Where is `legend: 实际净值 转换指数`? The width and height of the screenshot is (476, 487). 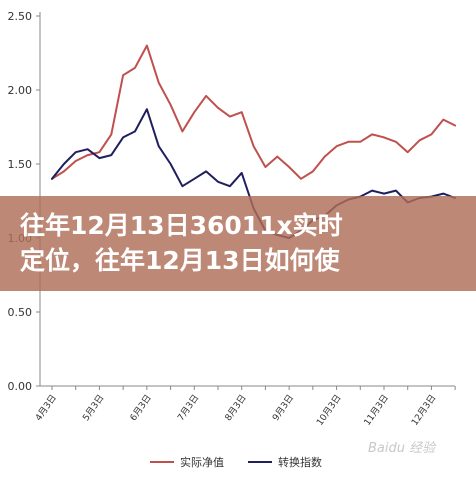
legend: 实际净值 转换指数 is located at coordinates (236, 462).